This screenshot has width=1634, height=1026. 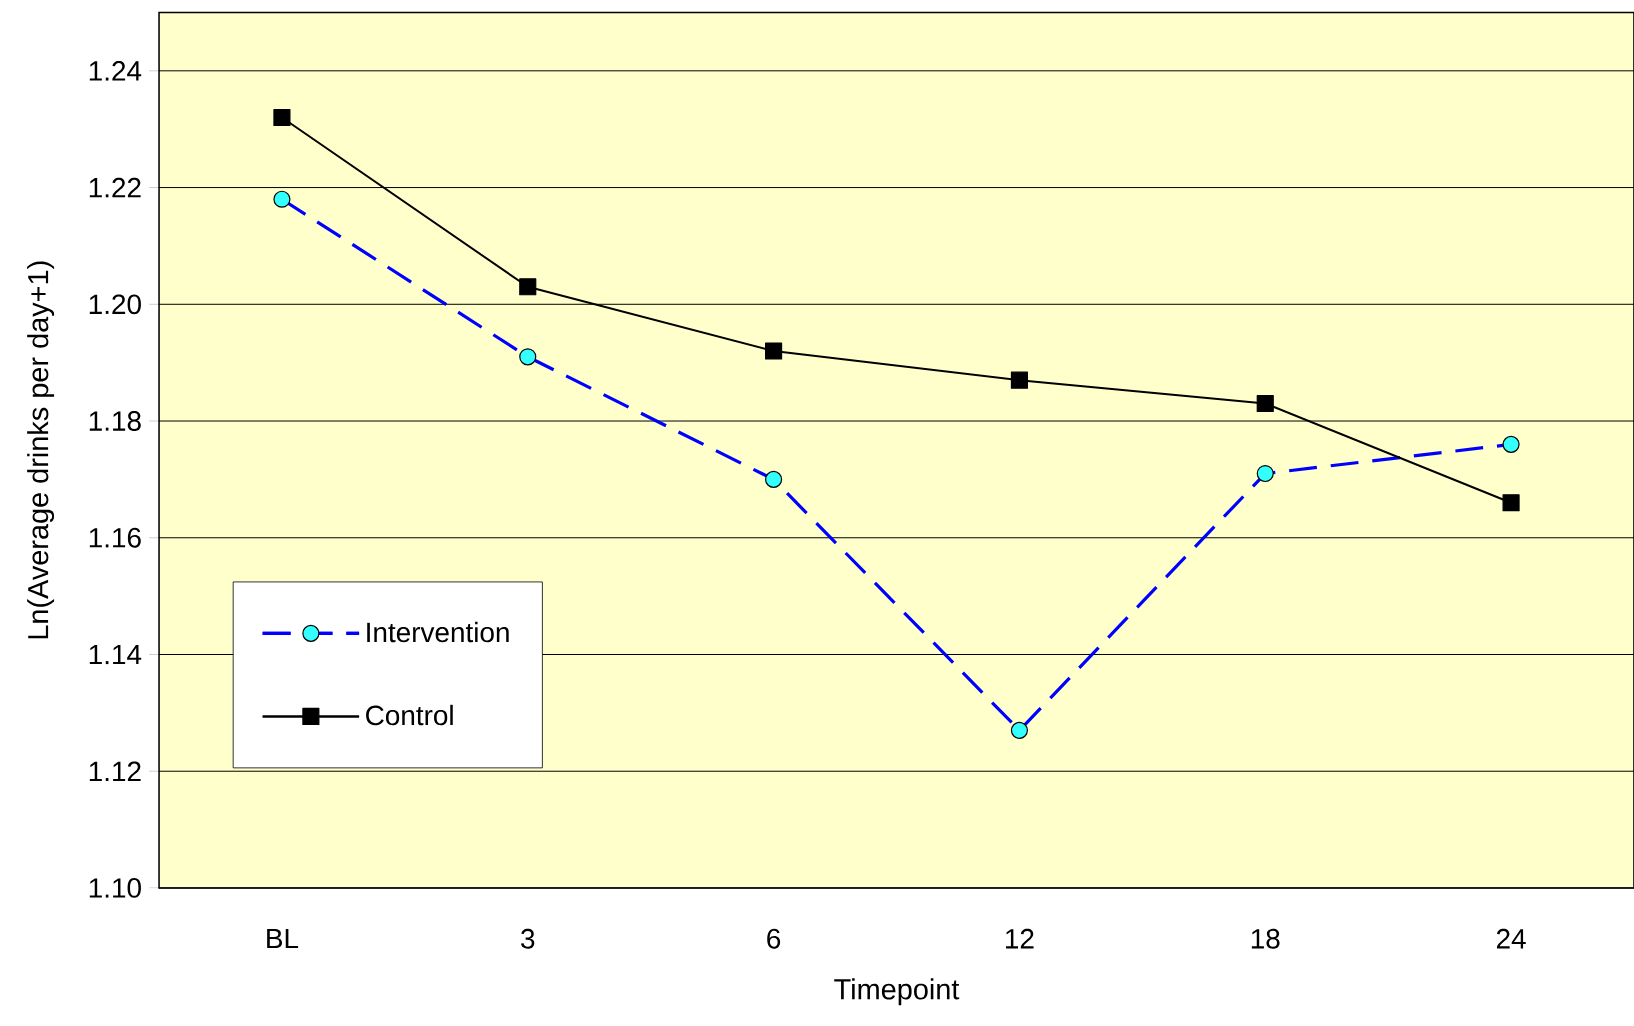 I want to click on x-tick-label: 24, so click(x=1511, y=939).